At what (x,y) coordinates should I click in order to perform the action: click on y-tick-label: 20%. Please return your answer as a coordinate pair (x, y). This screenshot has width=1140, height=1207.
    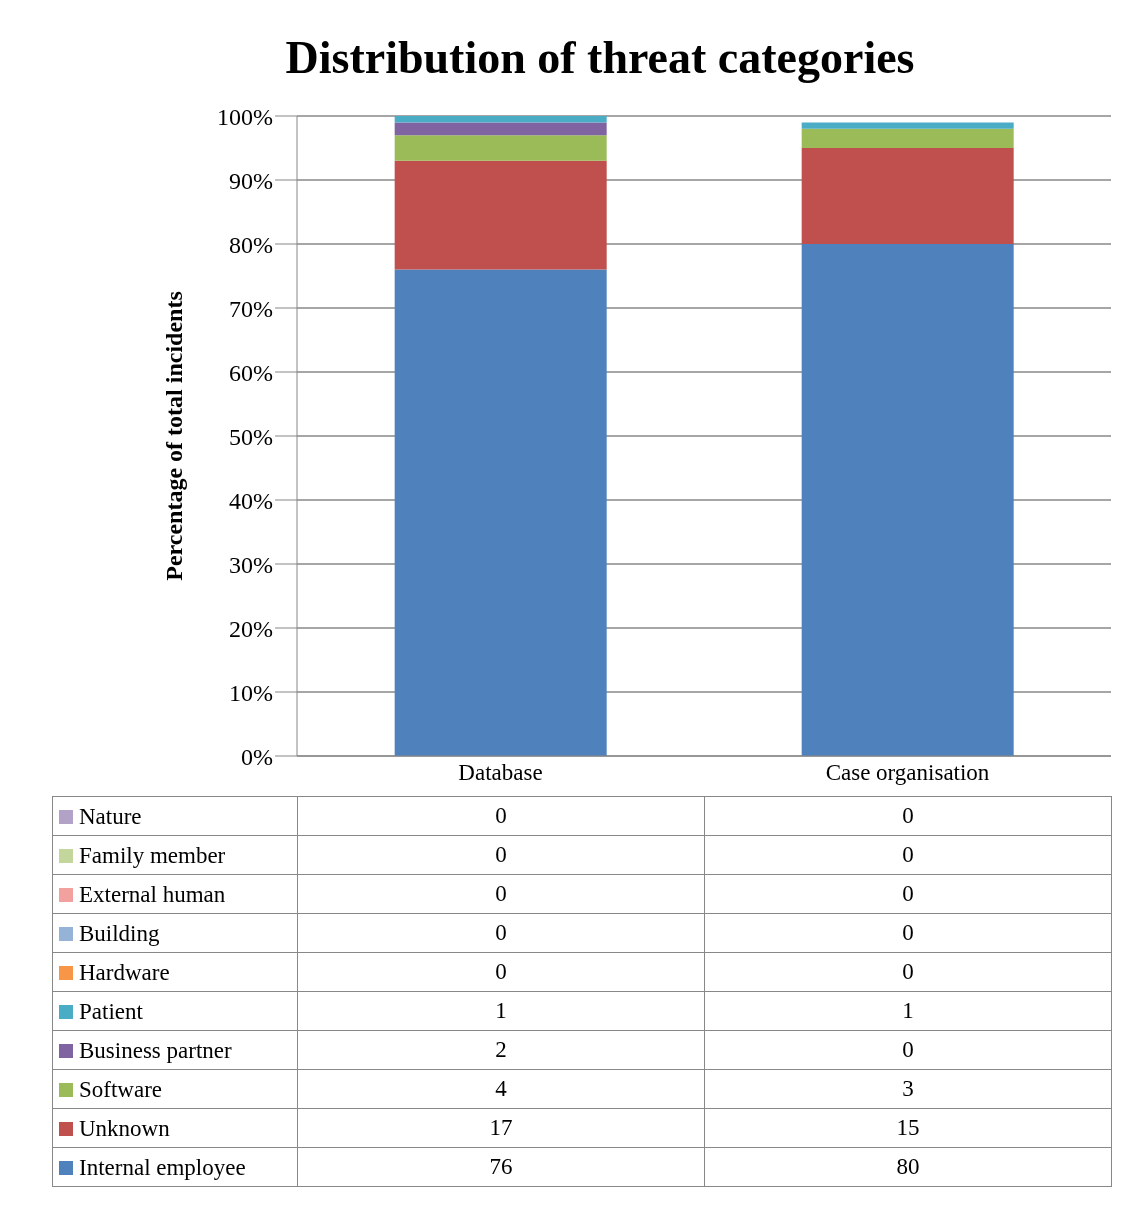
    Looking at the image, I should click on (251, 628).